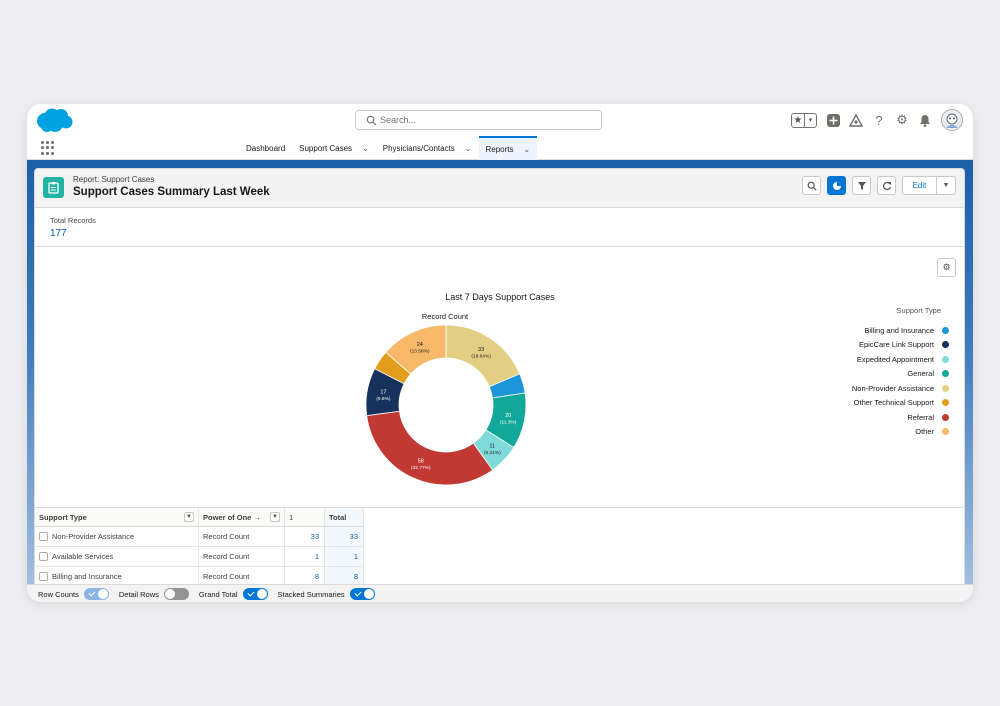 Image resolution: width=1000 pixels, height=706 pixels. Describe the element at coordinates (952, 120) in the screenshot. I see `user-avatar` at that location.